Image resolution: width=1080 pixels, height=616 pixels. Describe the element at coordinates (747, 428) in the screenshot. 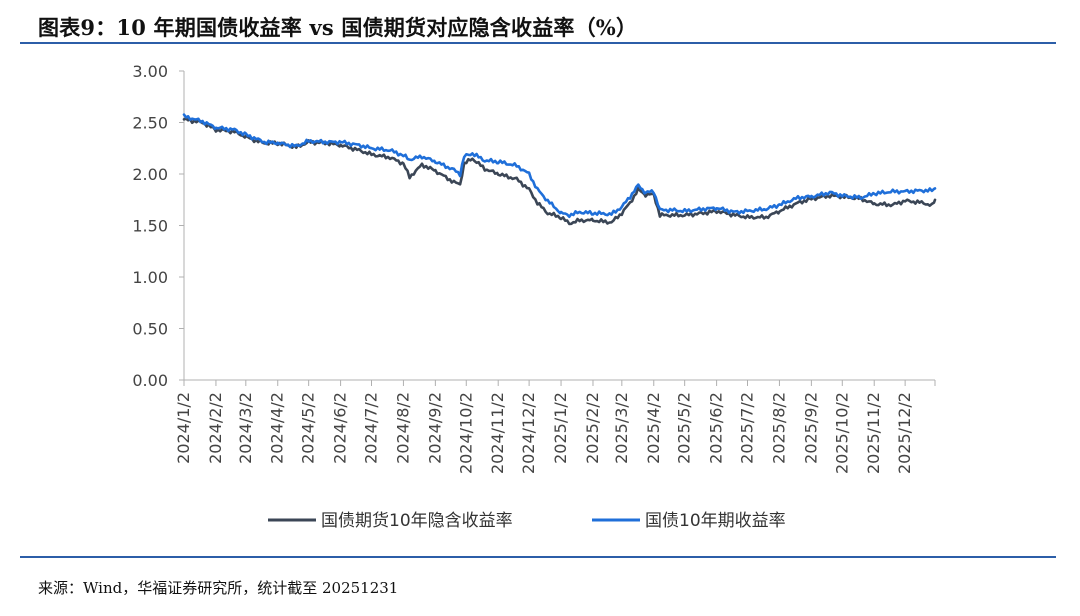

I see `x-tick-label: 2025/7/2` at that location.